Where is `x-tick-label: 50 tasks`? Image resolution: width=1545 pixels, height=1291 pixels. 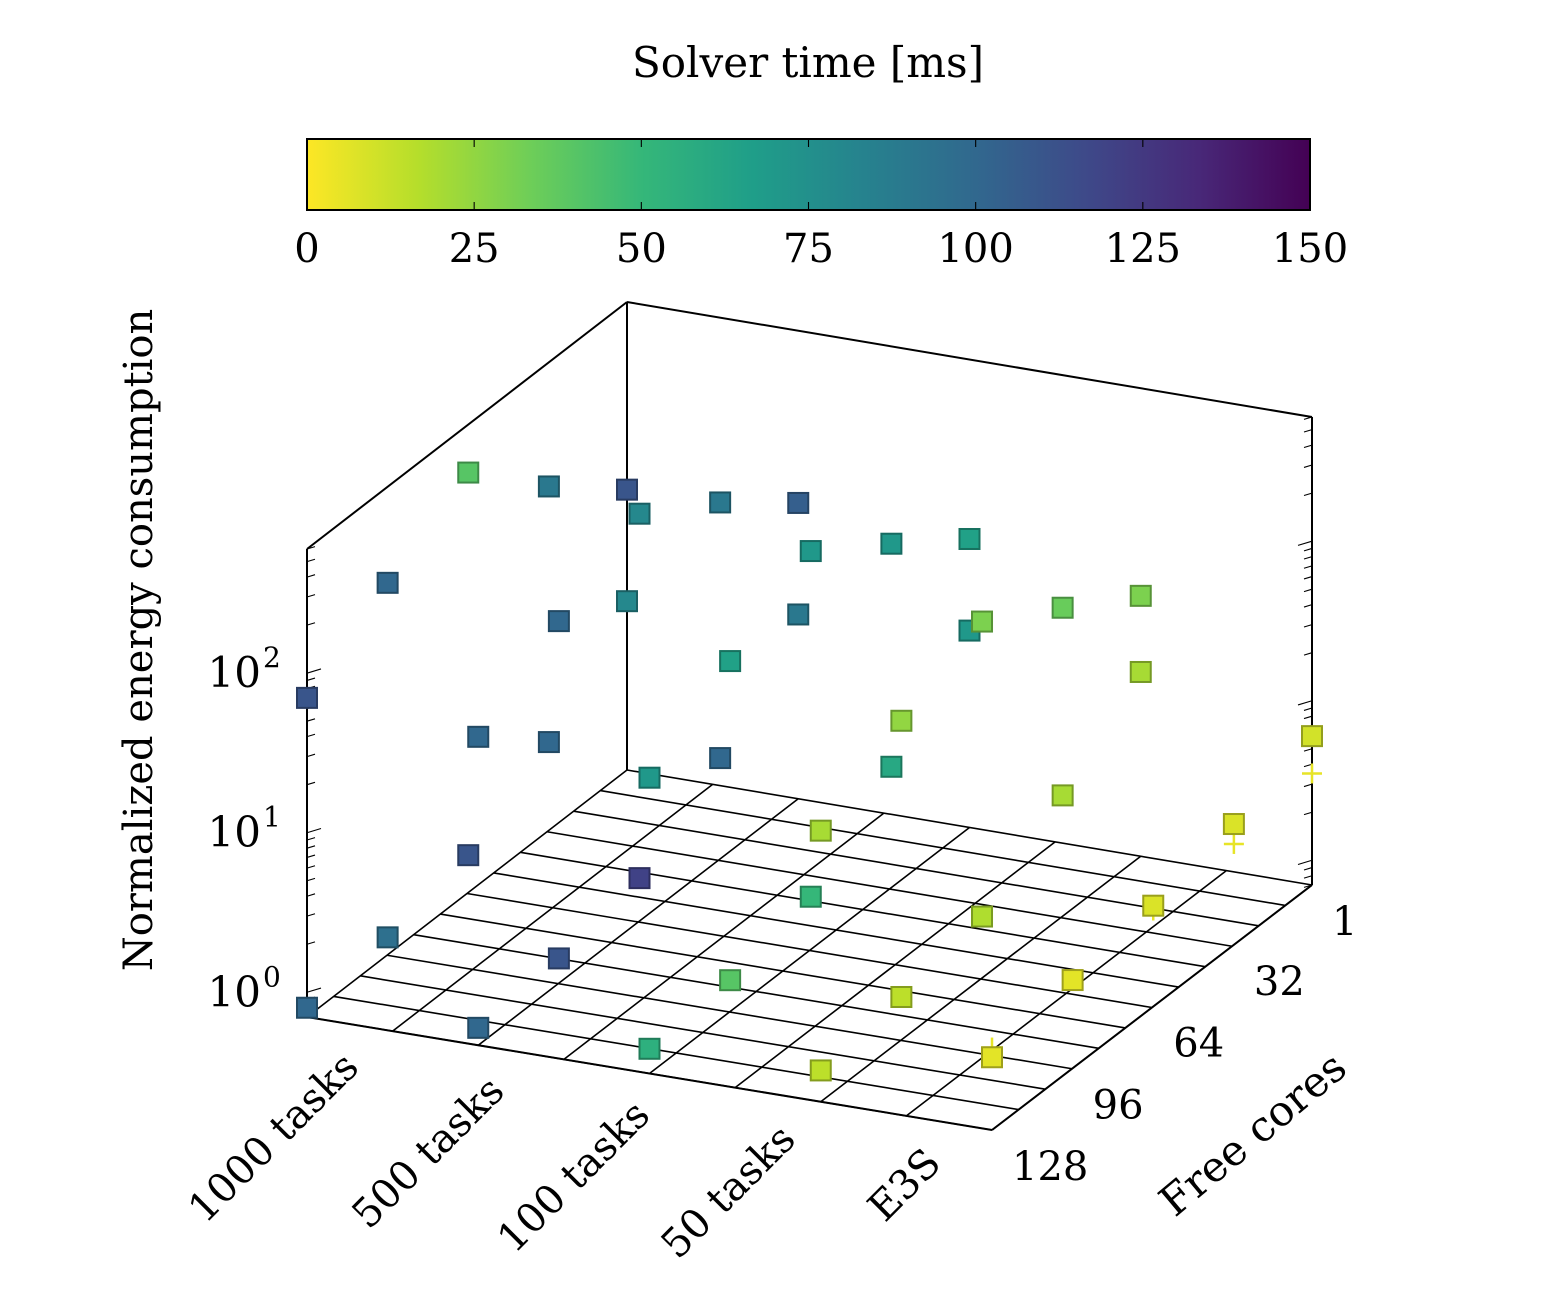
x-tick-label: 50 tasks is located at coordinates (729, 1192).